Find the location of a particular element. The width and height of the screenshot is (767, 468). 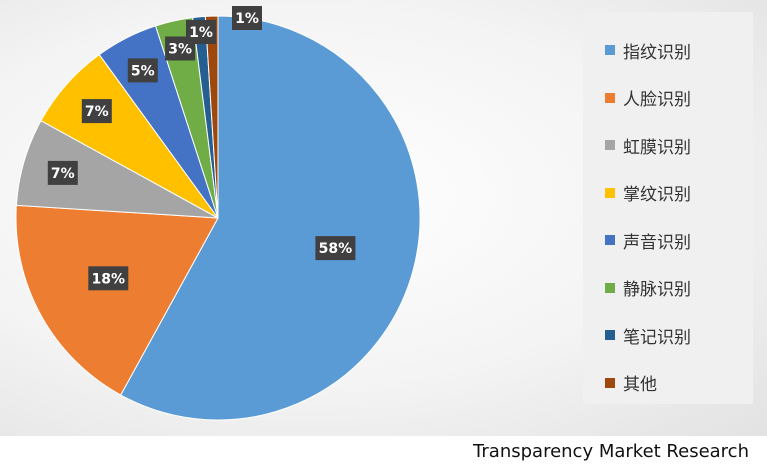

data-label: 5% is located at coordinates (143, 71).